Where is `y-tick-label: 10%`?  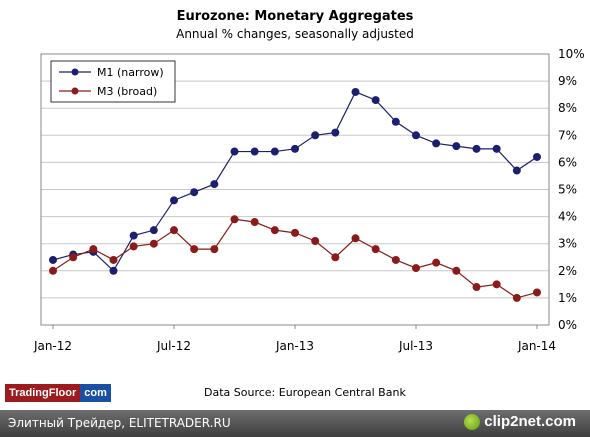
y-tick-label: 10% is located at coordinates (571, 54).